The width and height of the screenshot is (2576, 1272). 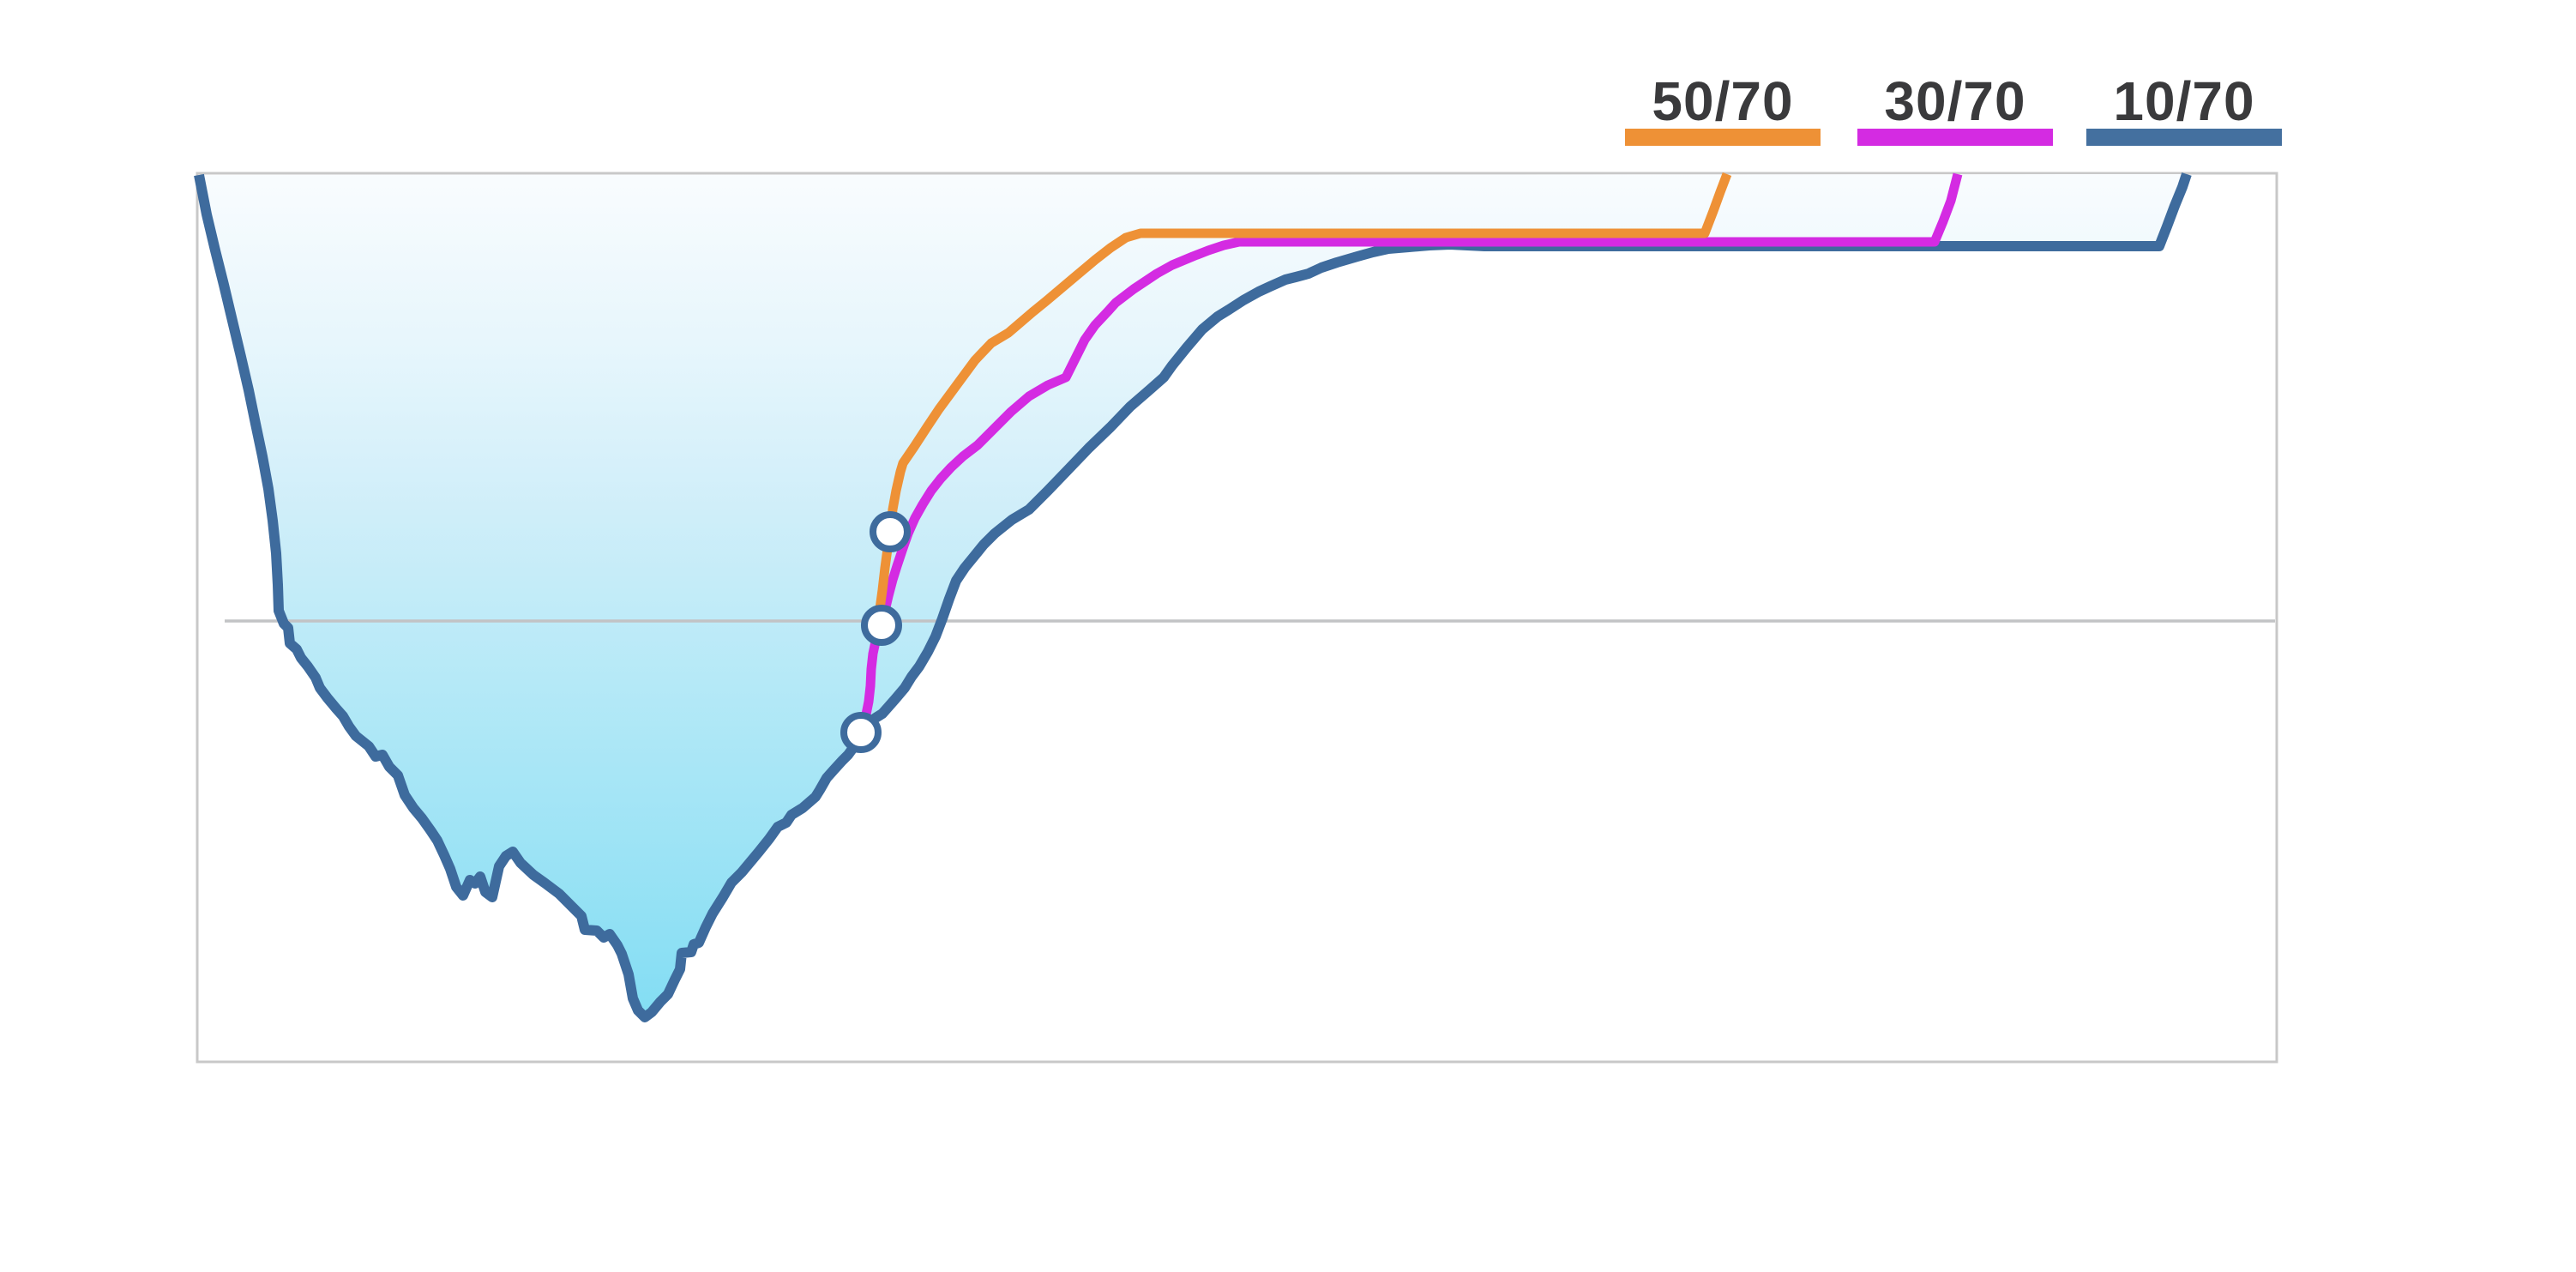 What do you see at coordinates (1722, 101) in the screenshot?
I see `legend-label-50-70: 50/70` at bounding box center [1722, 101].